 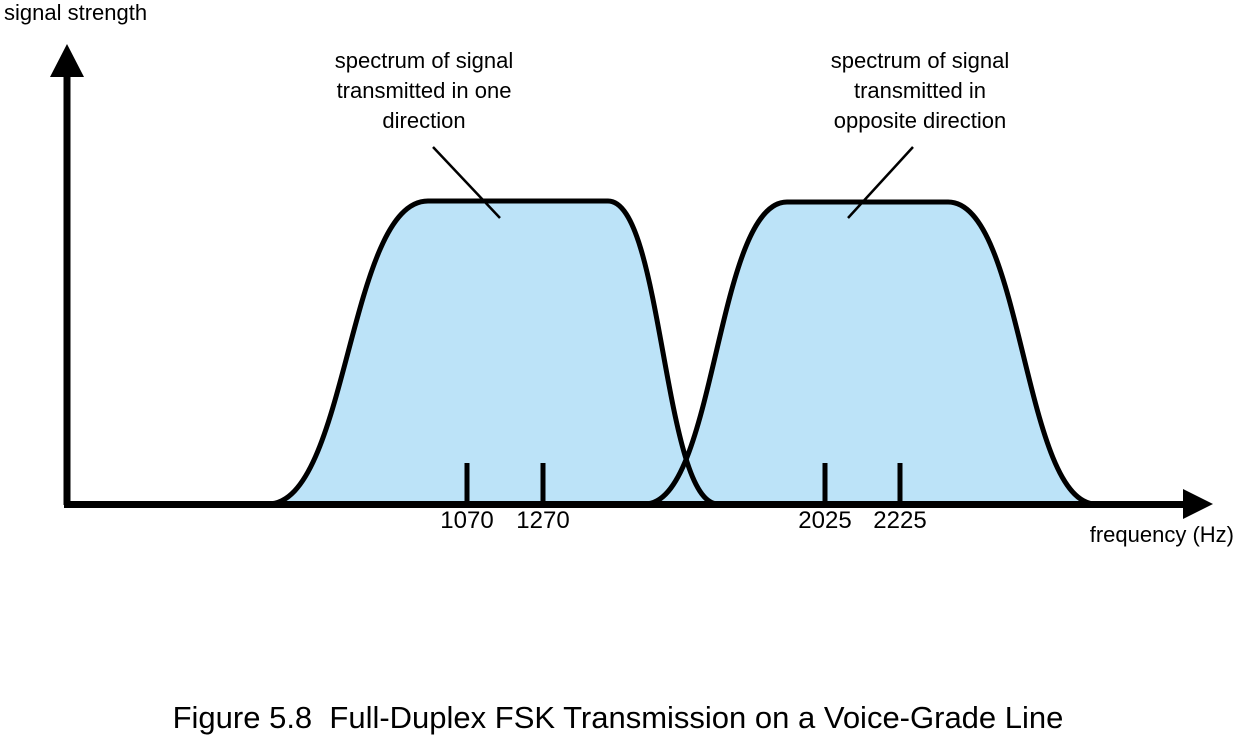 I want to click on spectrum-left-fill, so click(x=493, y=352).